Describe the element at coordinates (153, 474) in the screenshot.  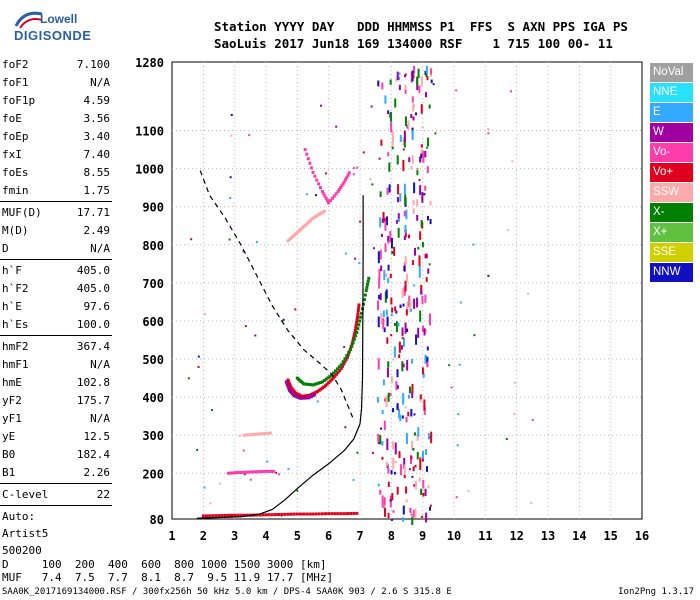
I see `y-tick-label: 200` at that location.